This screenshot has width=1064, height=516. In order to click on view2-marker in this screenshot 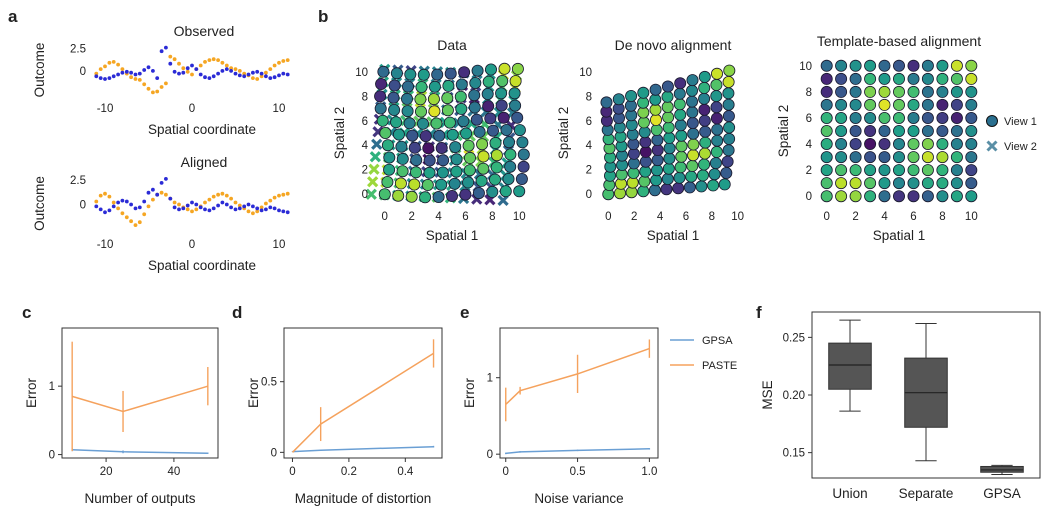, I will do `click(503, 200)`.